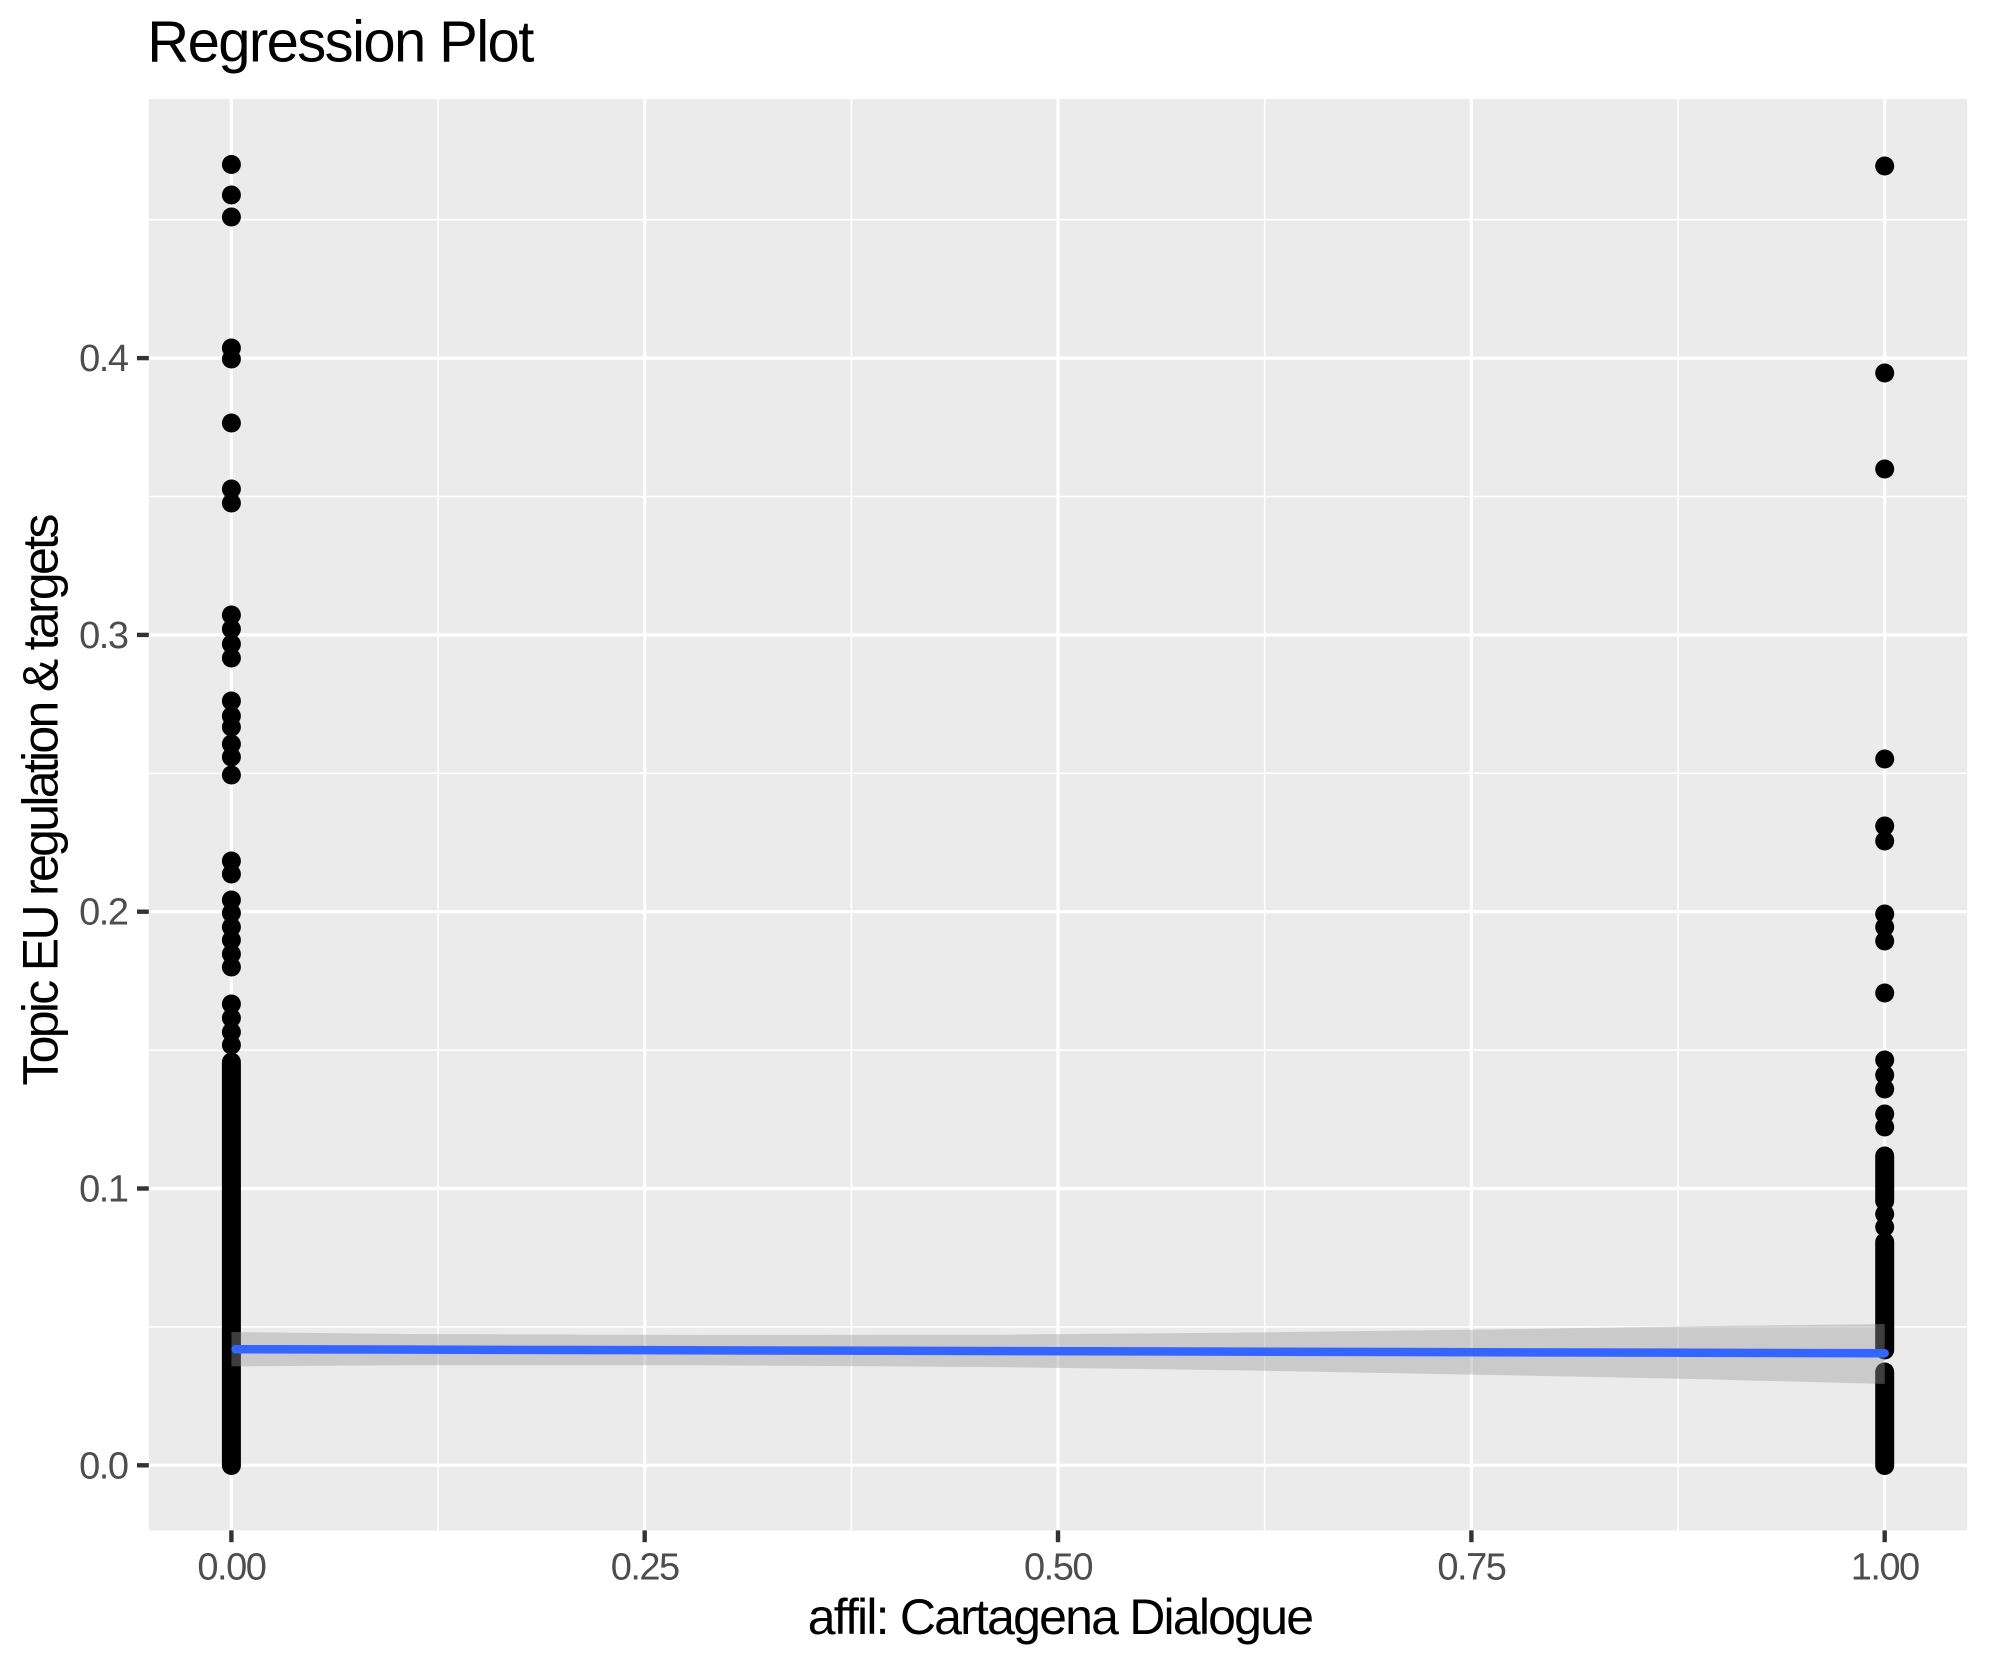 Image resolution: width=1990 pixels, height=1665 pixels. I want to click on svg-text: Regression Plot, so click(340, 42).